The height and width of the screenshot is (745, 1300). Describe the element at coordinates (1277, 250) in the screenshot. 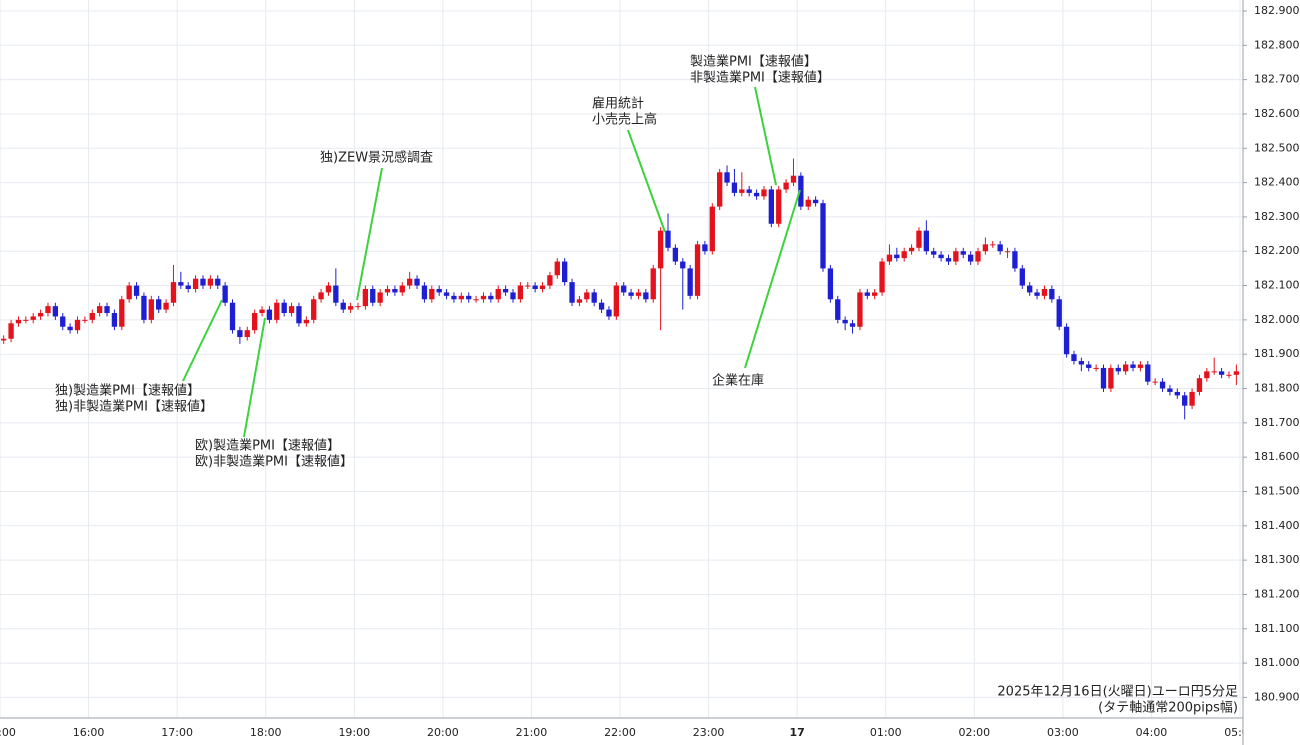

I see `y-tick-label: 182.200` at that location.